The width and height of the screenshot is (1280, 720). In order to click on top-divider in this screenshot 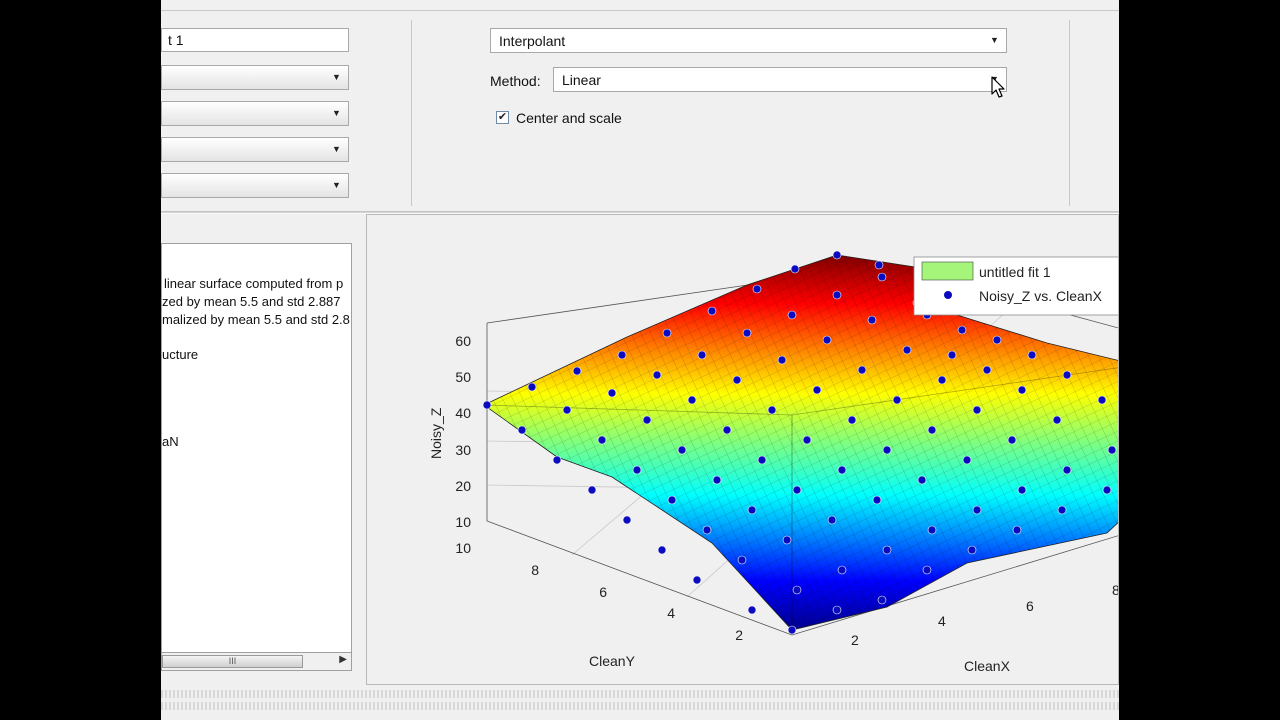, I will do `click(640, 10)`.